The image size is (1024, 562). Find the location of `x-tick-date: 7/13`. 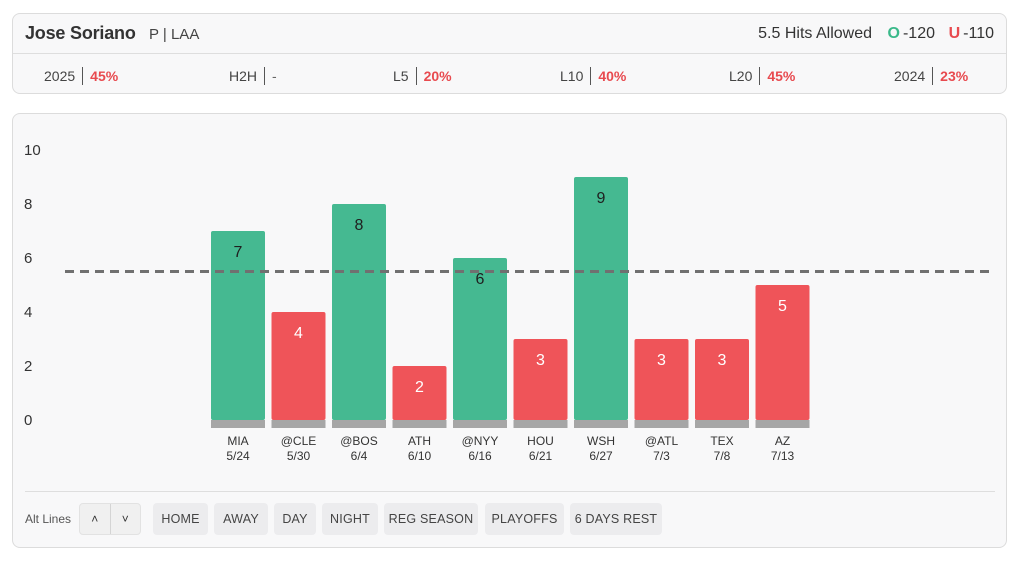

x-tick-date: 7/13 is located at coordinates (783, 456).